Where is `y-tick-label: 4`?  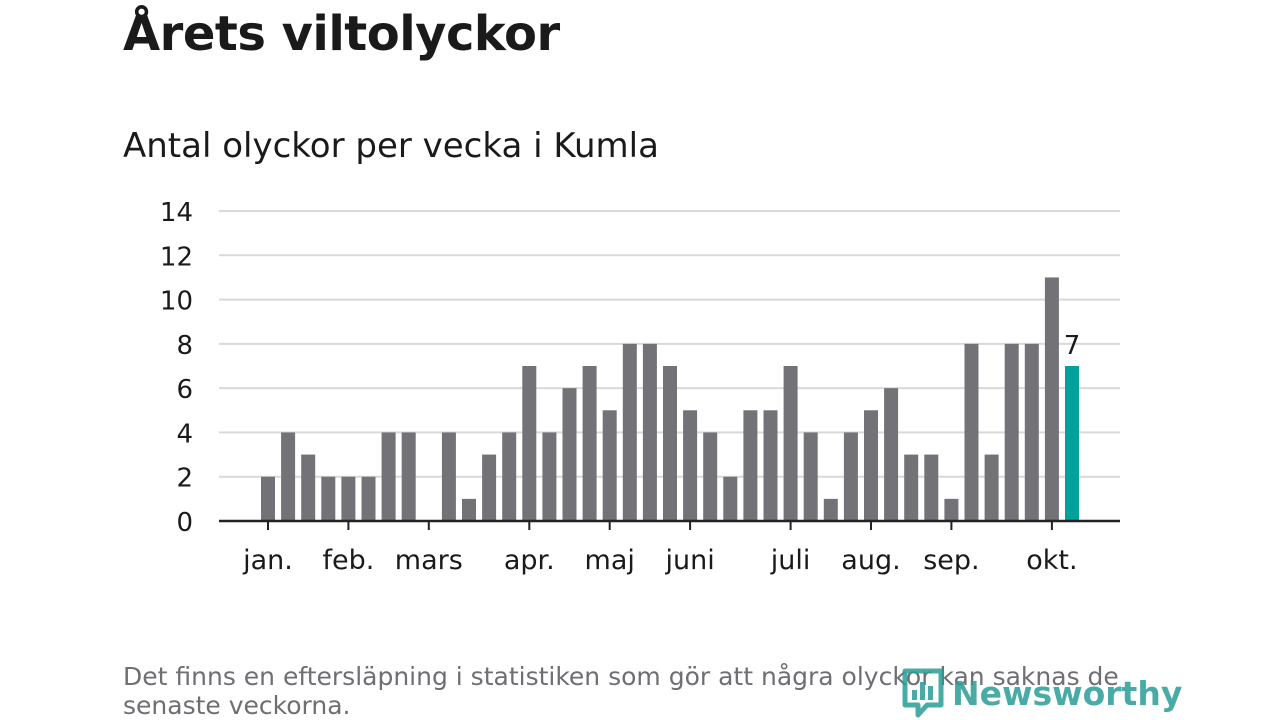 y-tick-label: 4 is located at coordinates (184, 434).